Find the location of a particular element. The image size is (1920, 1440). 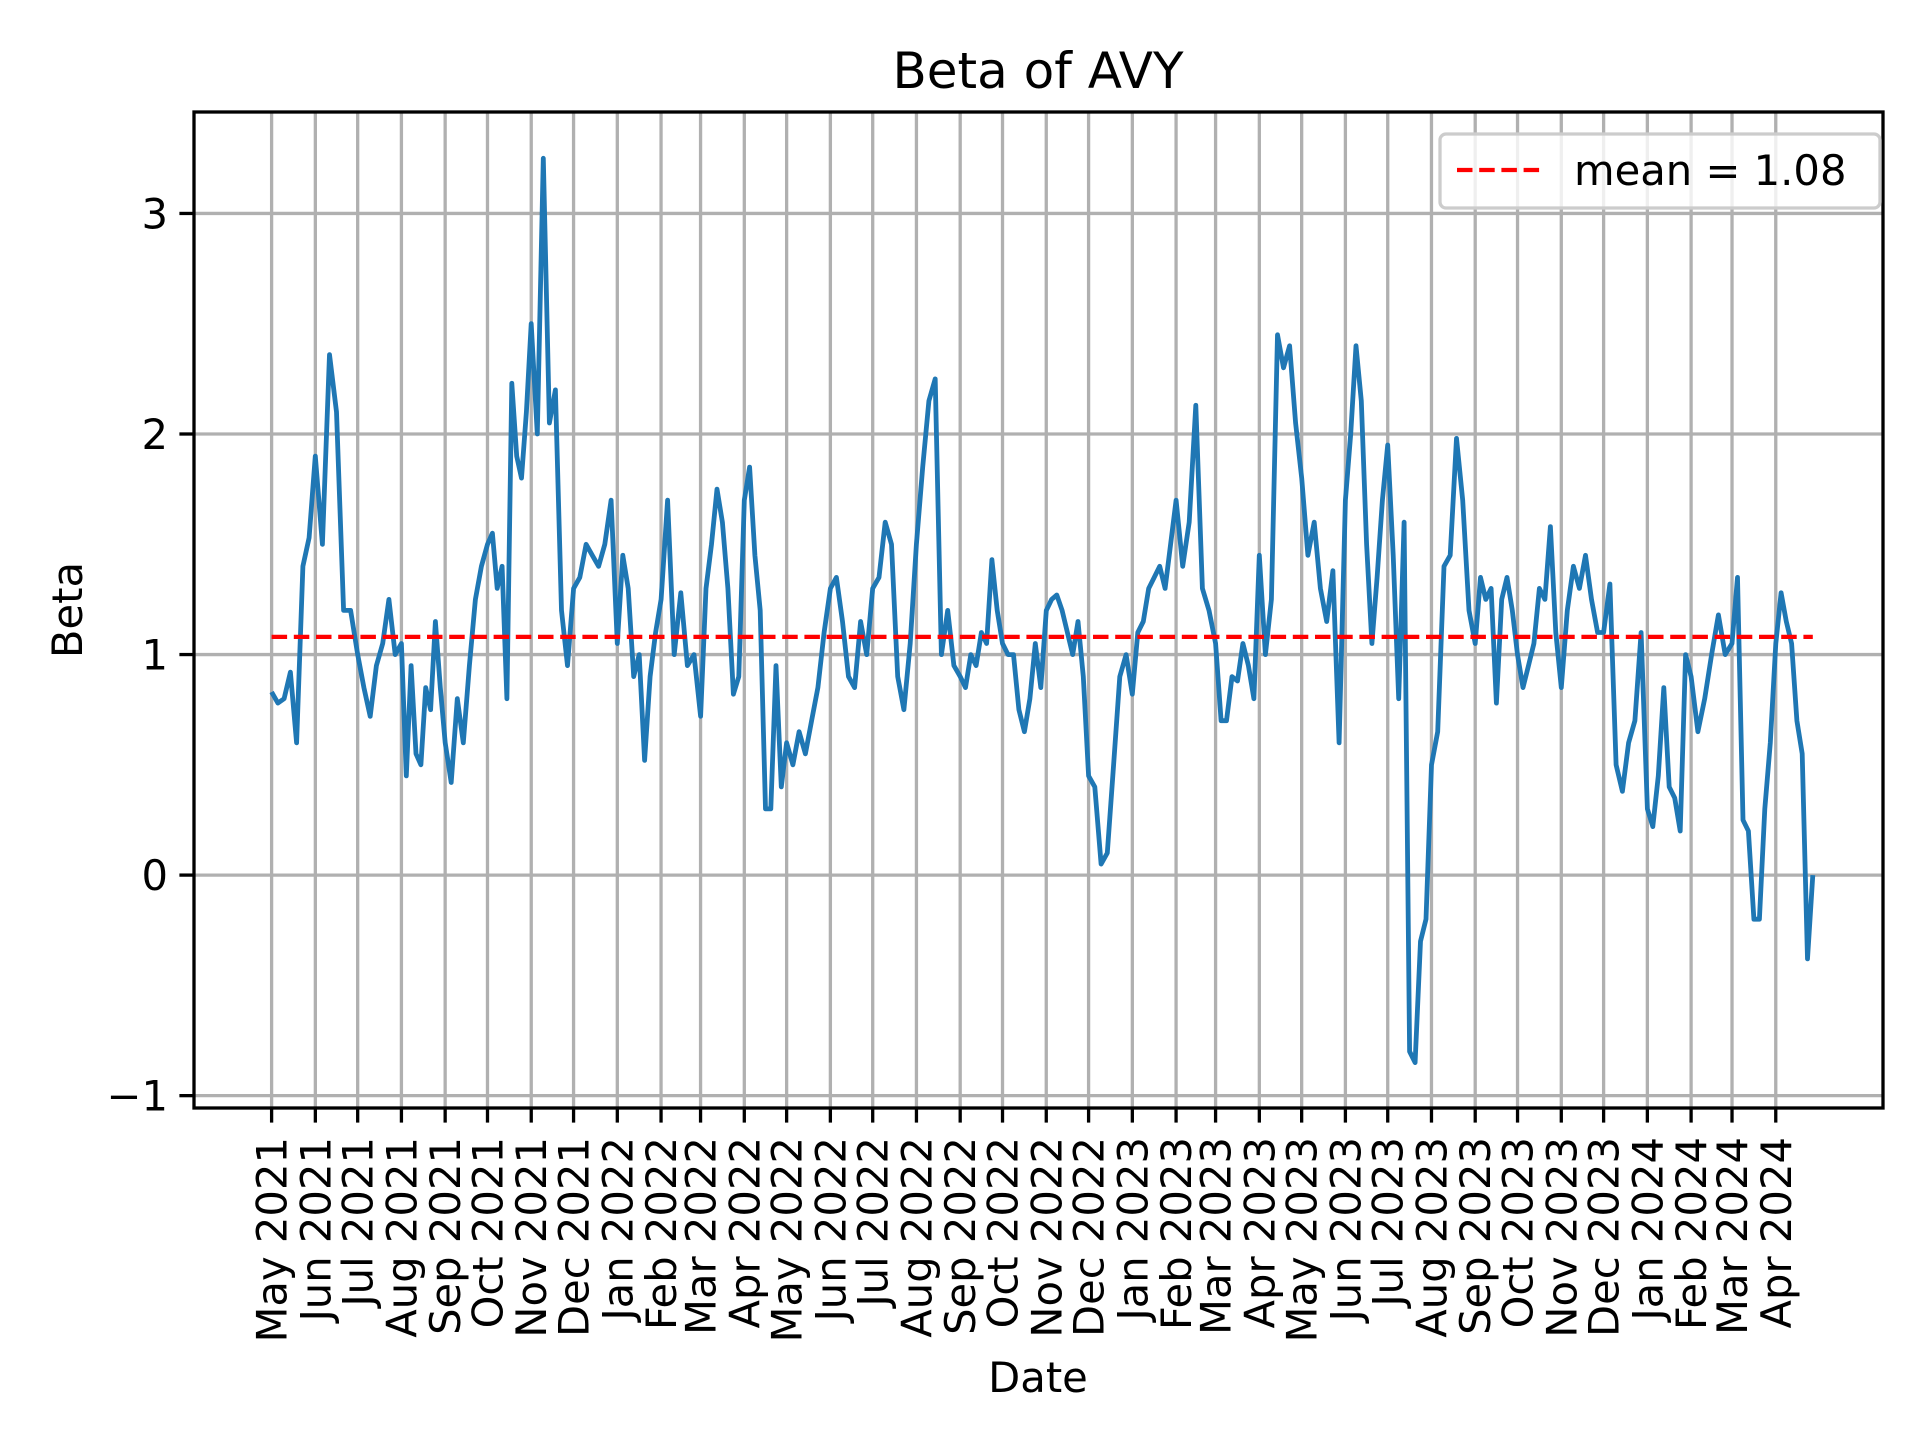

x-tick-label: Dec 2021 is located at coordinates (574, 1237).